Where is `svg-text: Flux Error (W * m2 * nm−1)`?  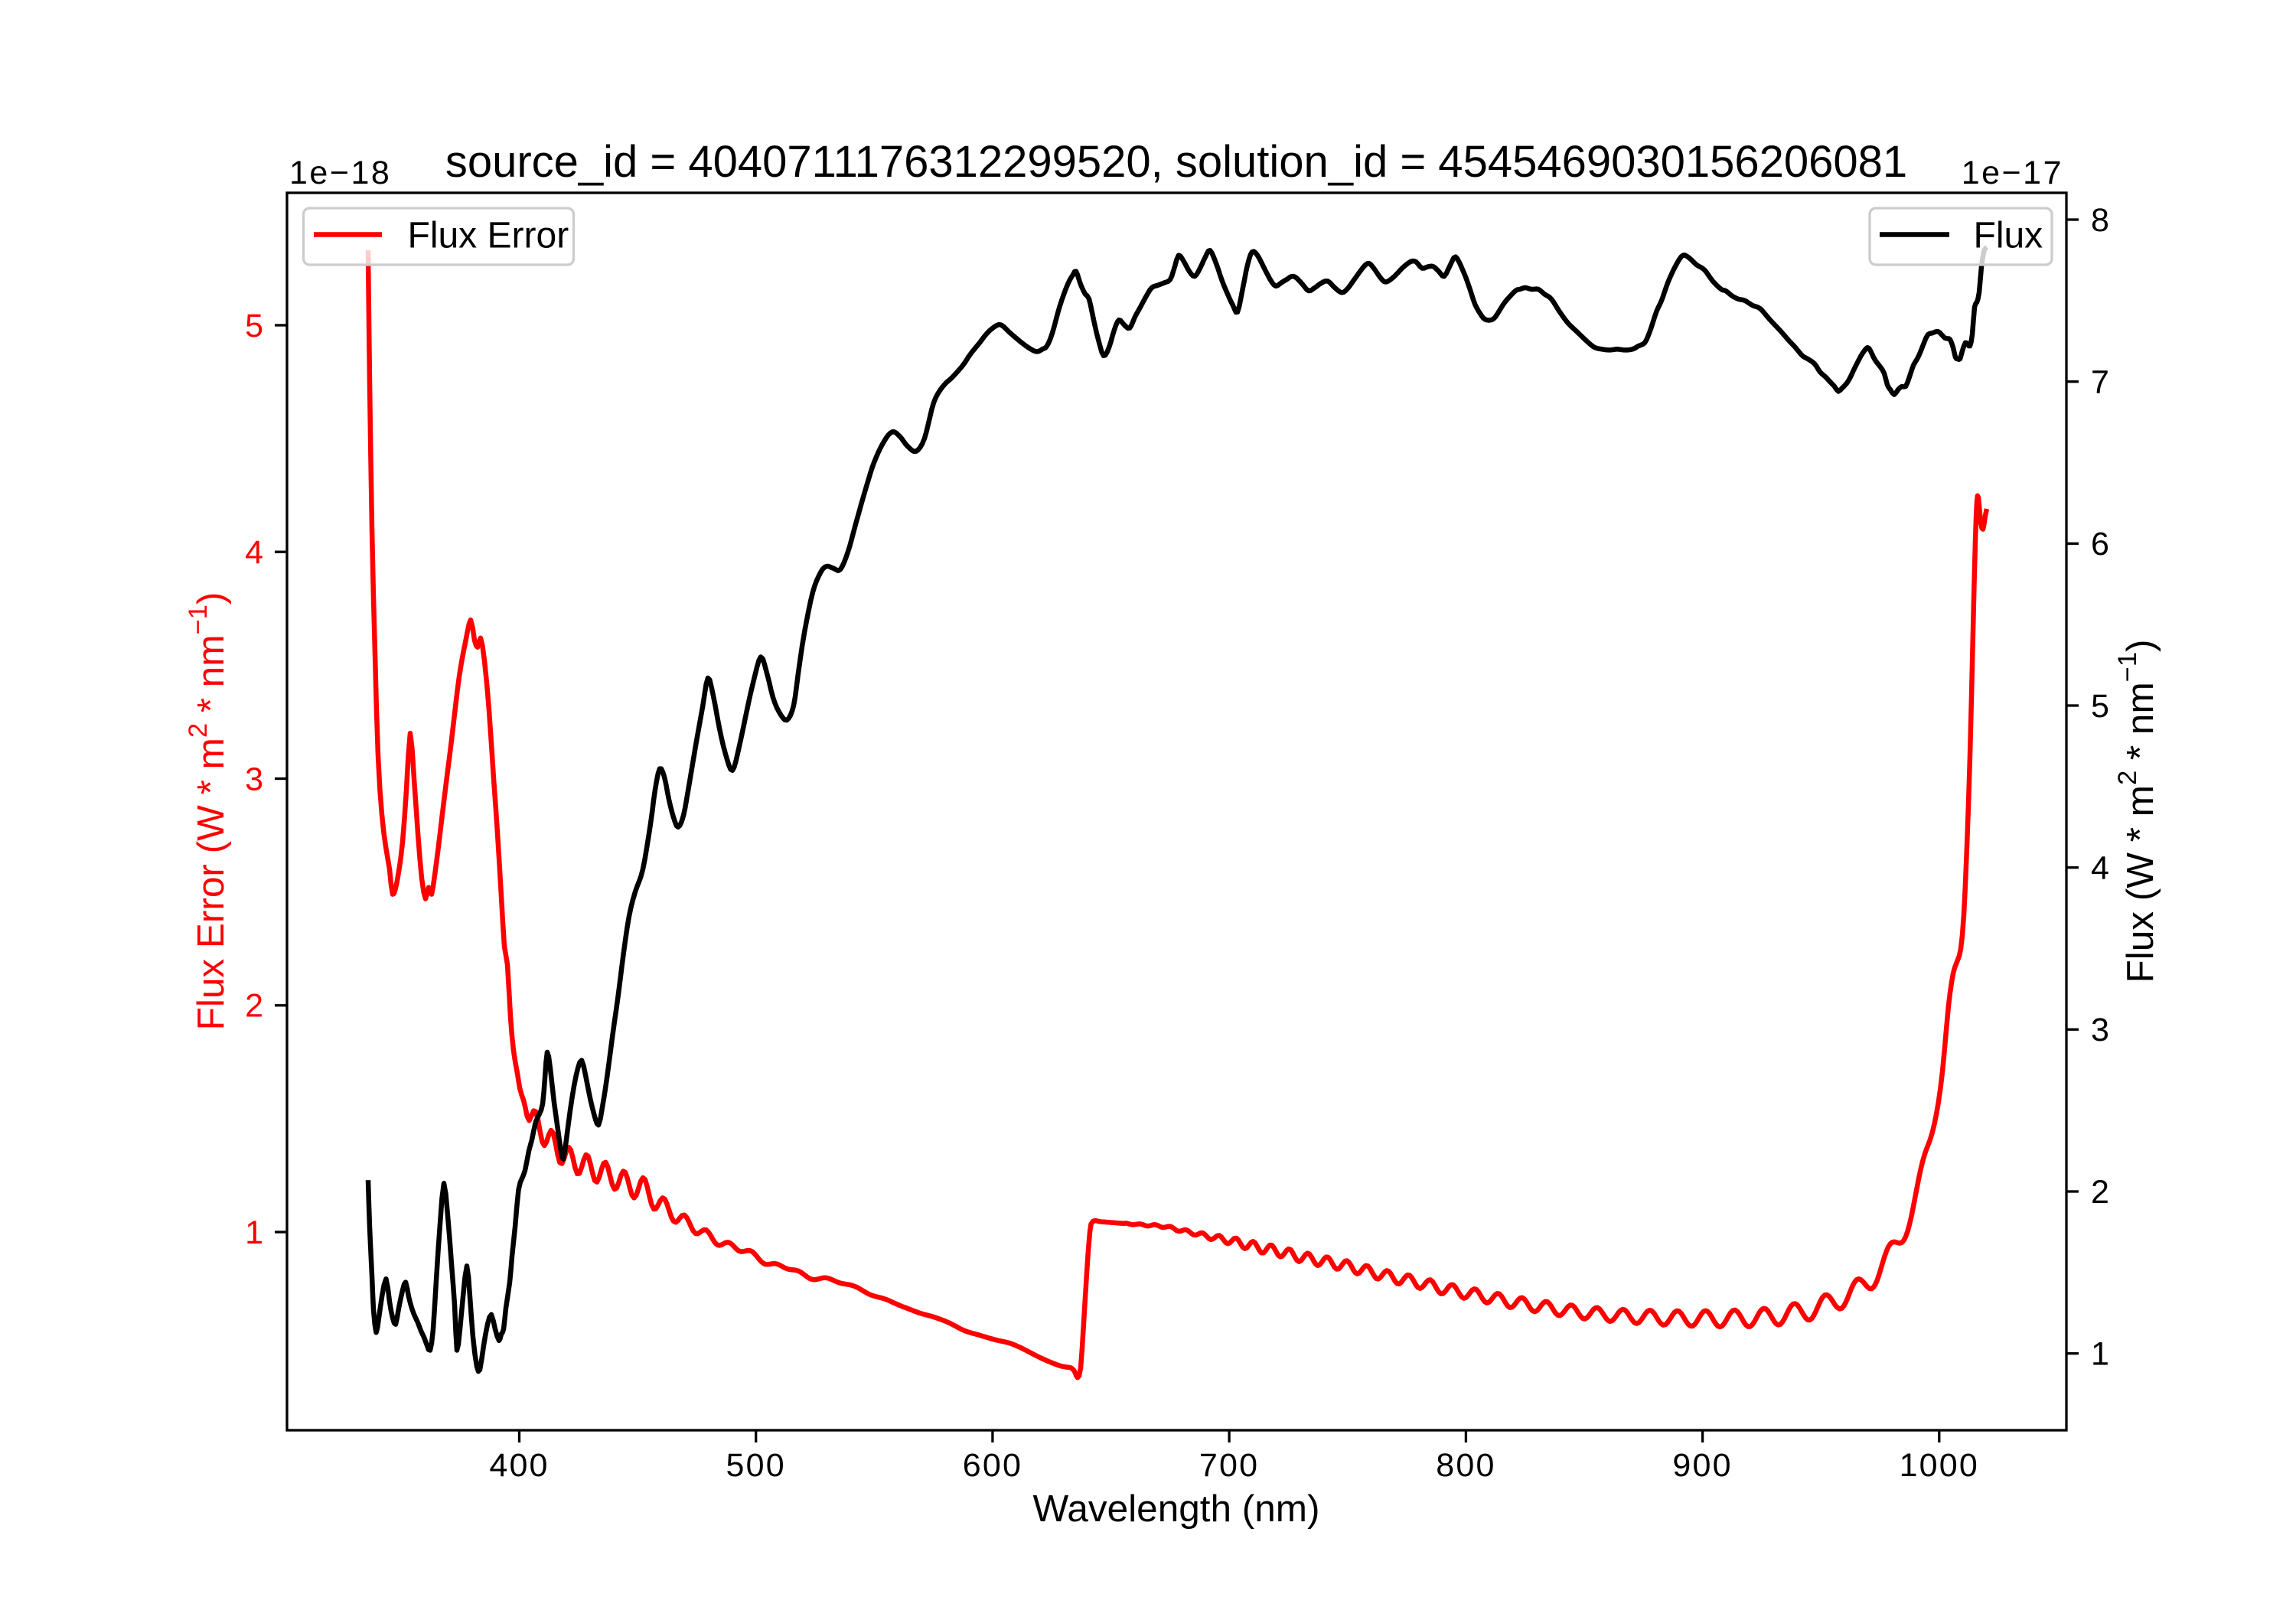
svg-text: Flux Error (W * m2 * nm−1) is located at coordinates (208, 811).